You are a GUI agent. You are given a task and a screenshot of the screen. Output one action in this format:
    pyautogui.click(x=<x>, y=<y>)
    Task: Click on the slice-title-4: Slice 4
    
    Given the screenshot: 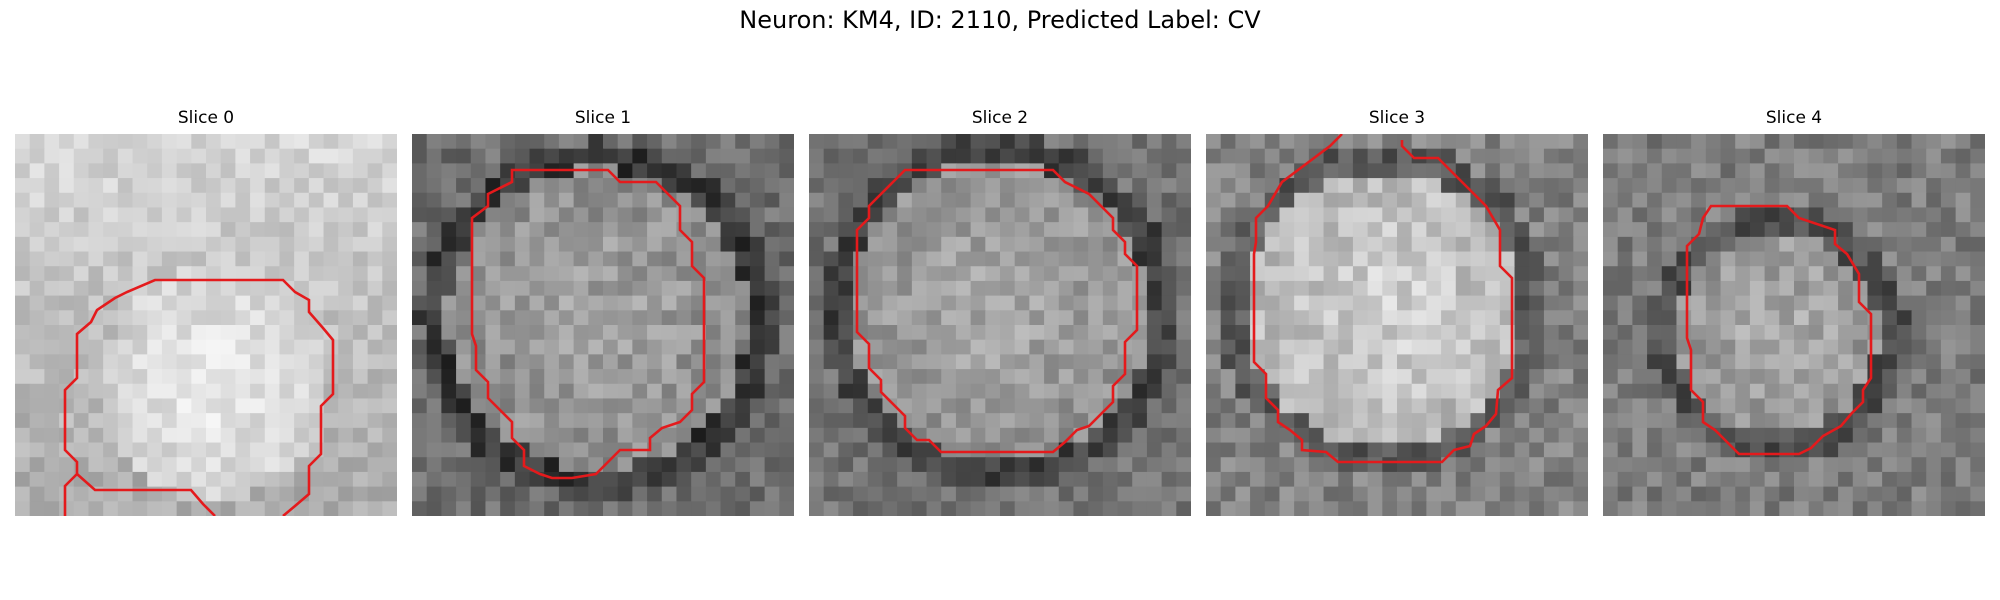 What is the action you would take?
    pyautogui.click(x=1794, y=118)
    